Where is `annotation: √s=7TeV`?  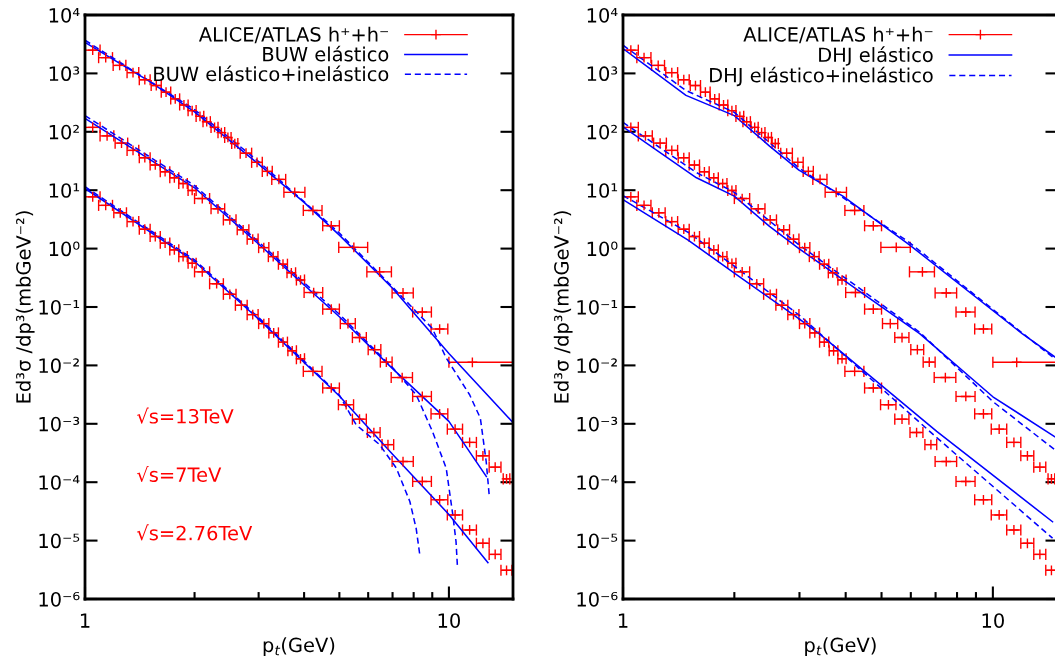 annotation: √s=7TeV is located at coordinates (179, 474).